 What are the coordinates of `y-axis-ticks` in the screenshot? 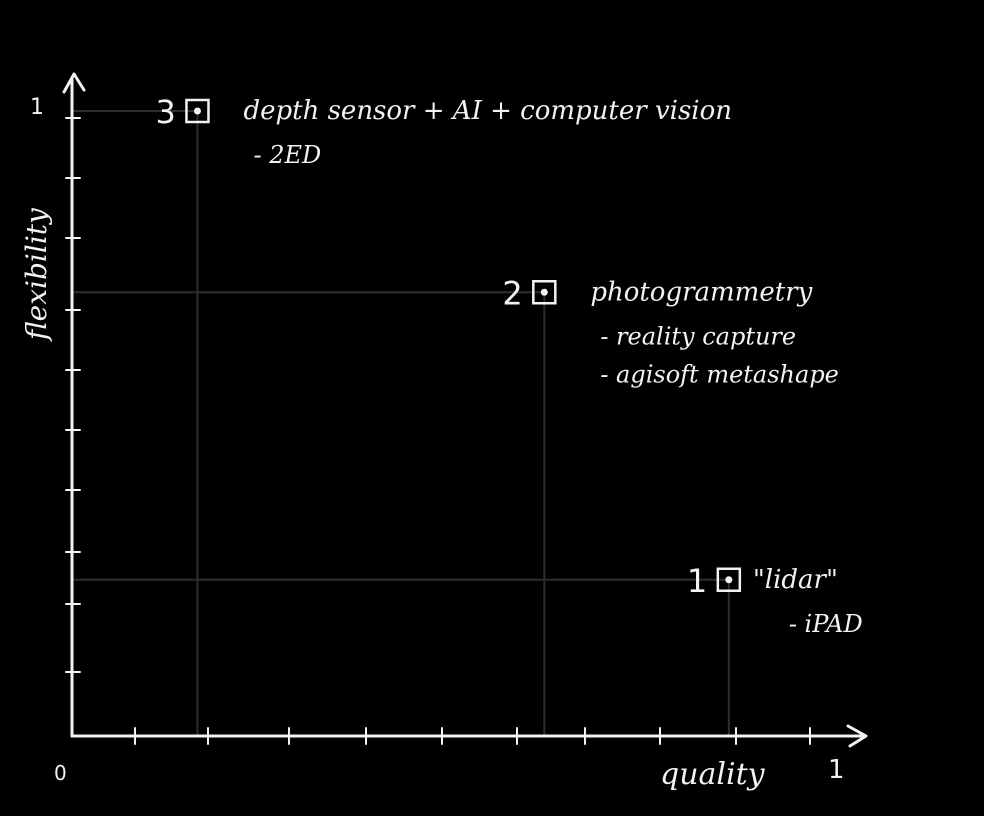 It's located at (73, 395).